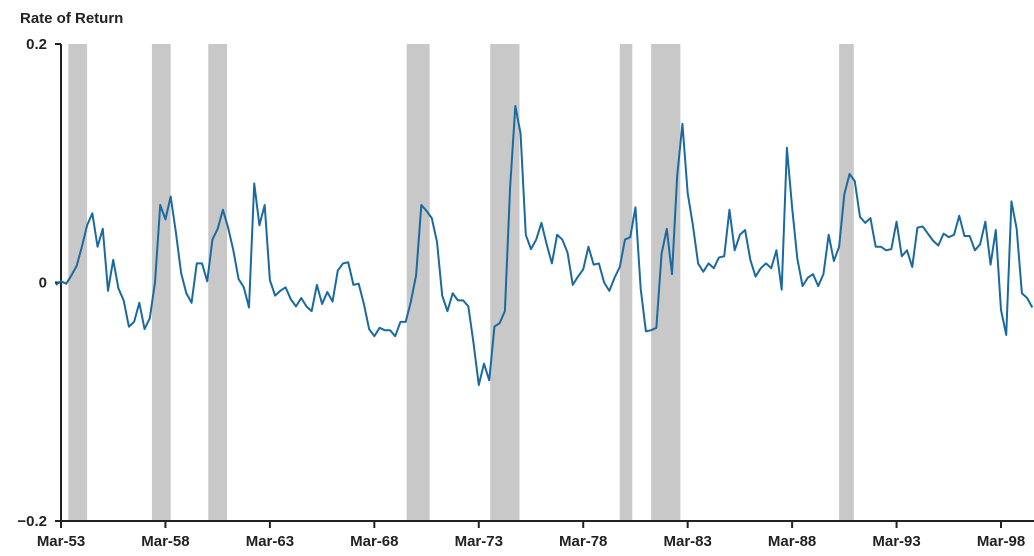  Describe the element at coordinates (583, 541) in the screenshot. I see `x-tick-label: Mar-78` at that location.